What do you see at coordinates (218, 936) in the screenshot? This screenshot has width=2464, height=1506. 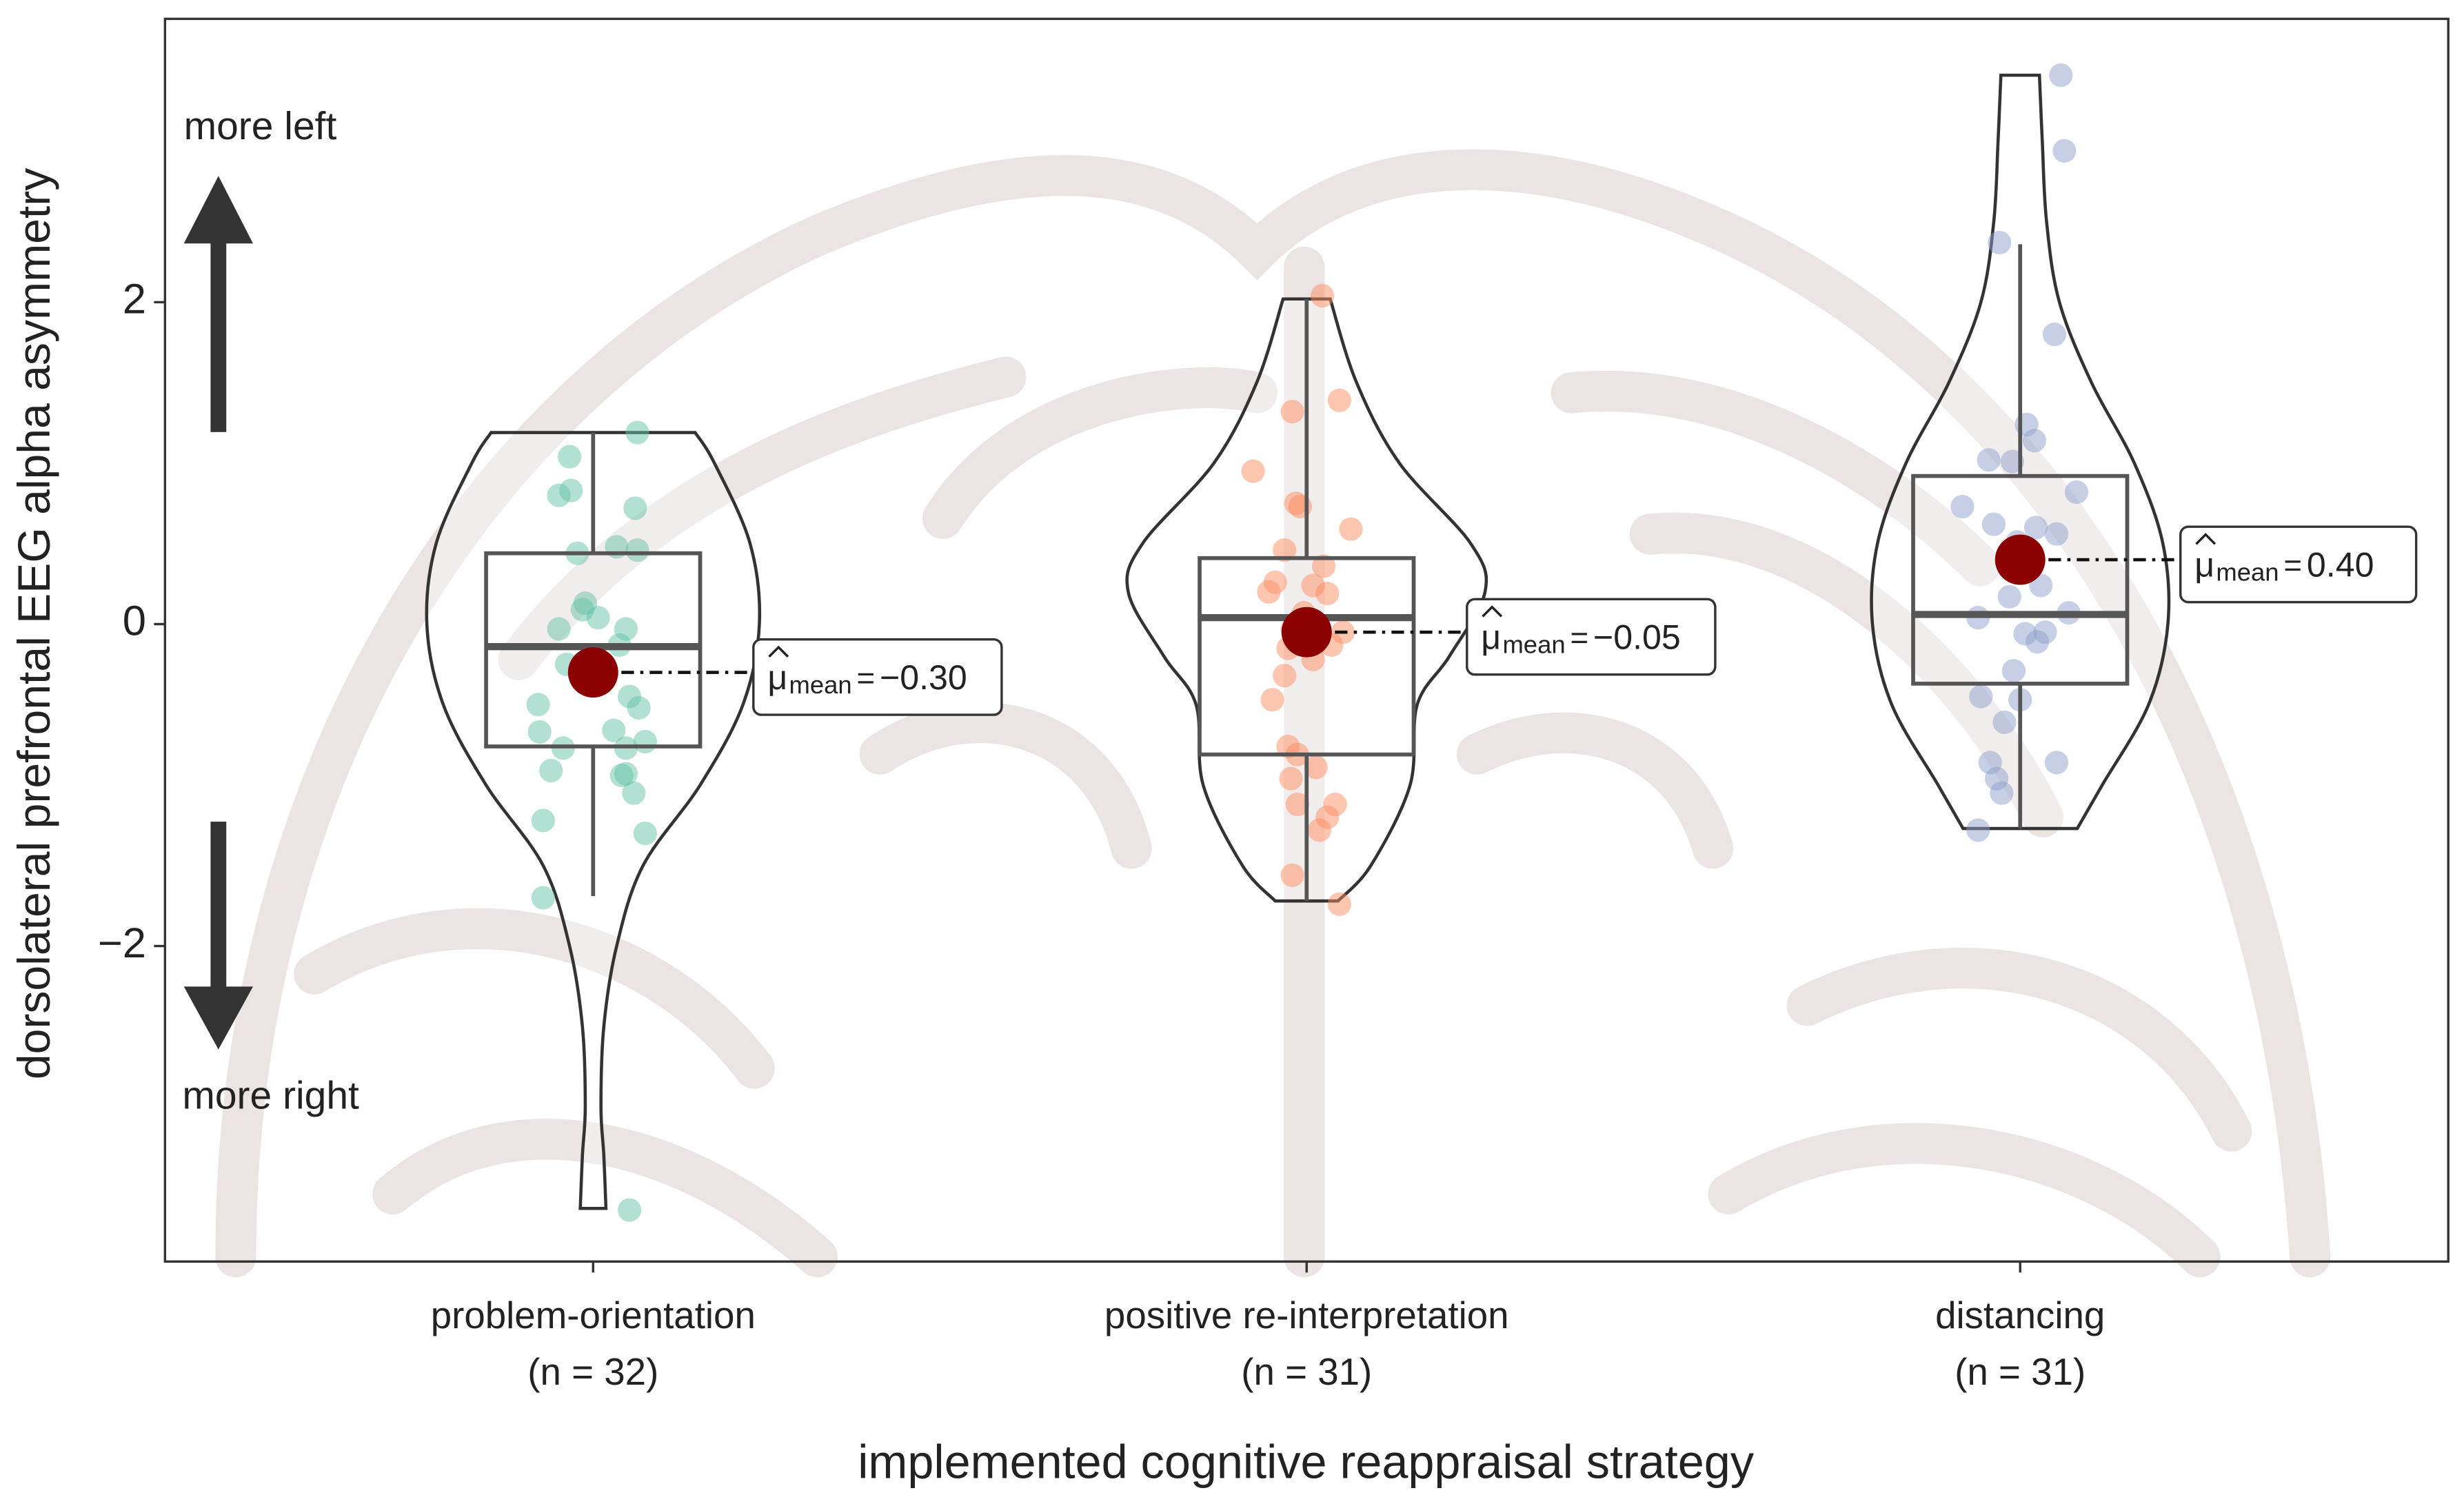 I see `arrow-down` at bounding box center [218, 936].